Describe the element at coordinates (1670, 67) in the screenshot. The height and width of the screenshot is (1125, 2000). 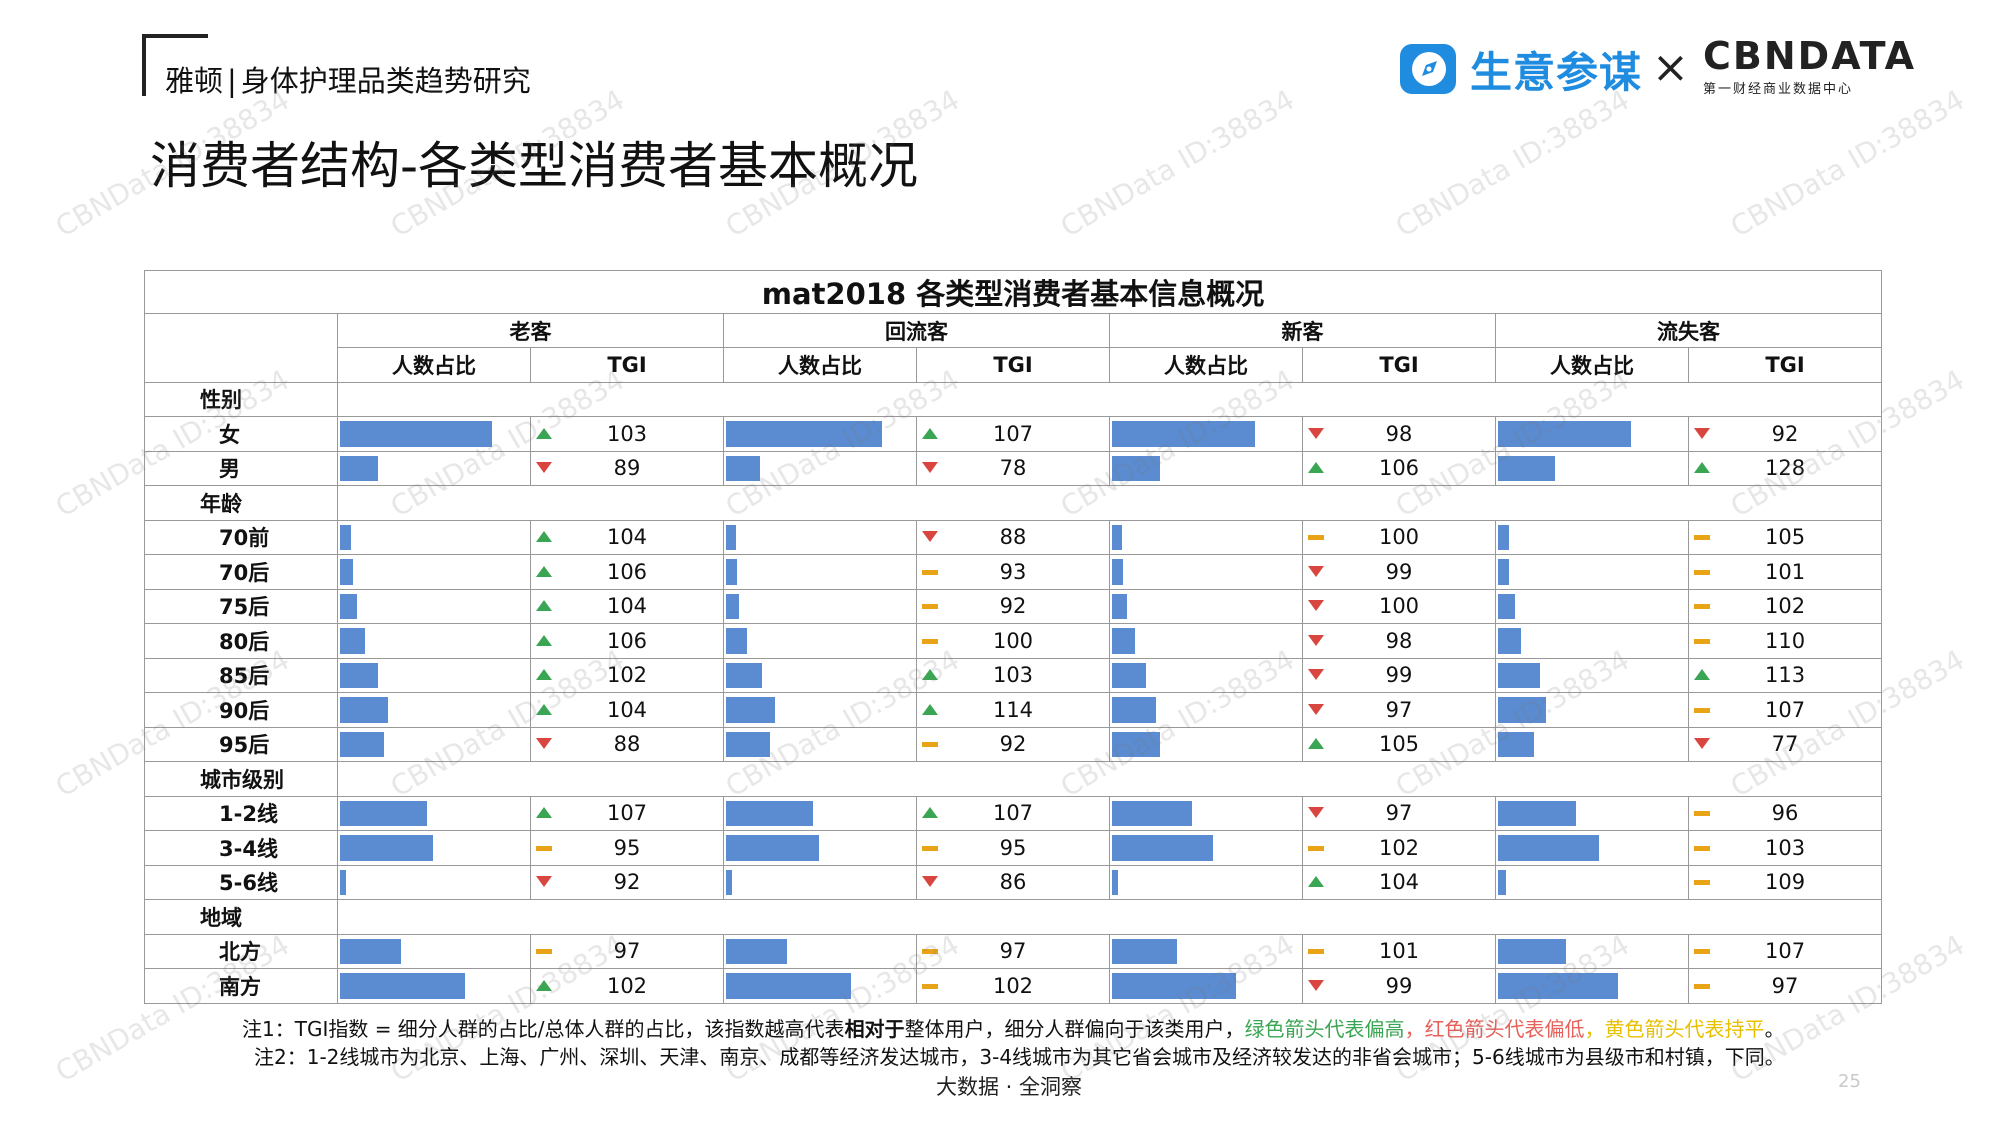
I see `times-sign: ×` at that location.